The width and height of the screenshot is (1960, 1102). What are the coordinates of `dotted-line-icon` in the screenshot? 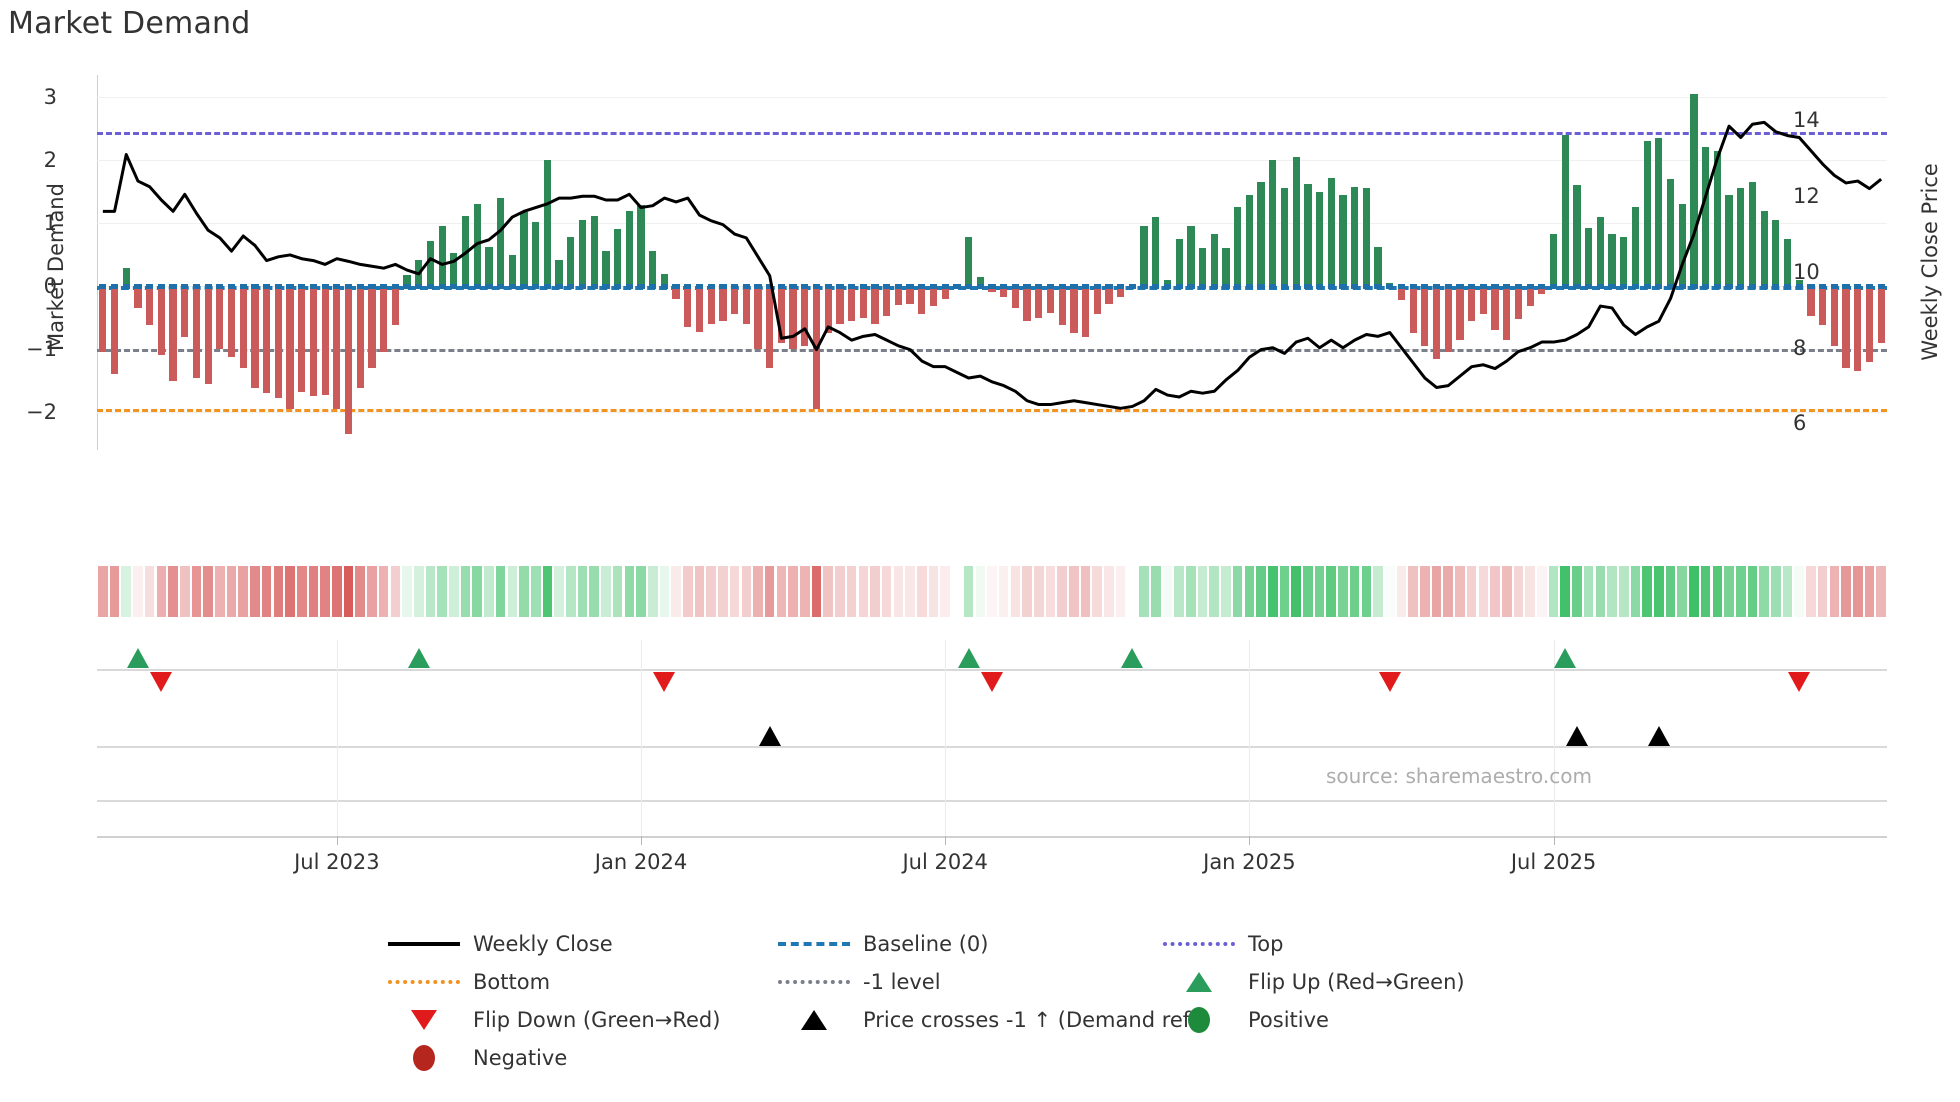 It's located at (424, 982).